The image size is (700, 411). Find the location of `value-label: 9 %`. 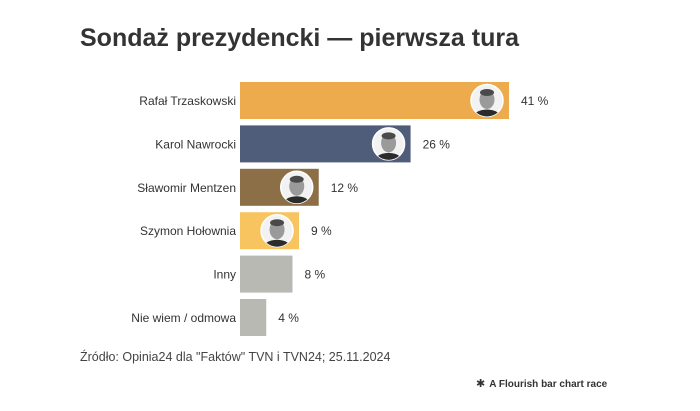

value-label: 9 % is located at coordinates (321, 231).